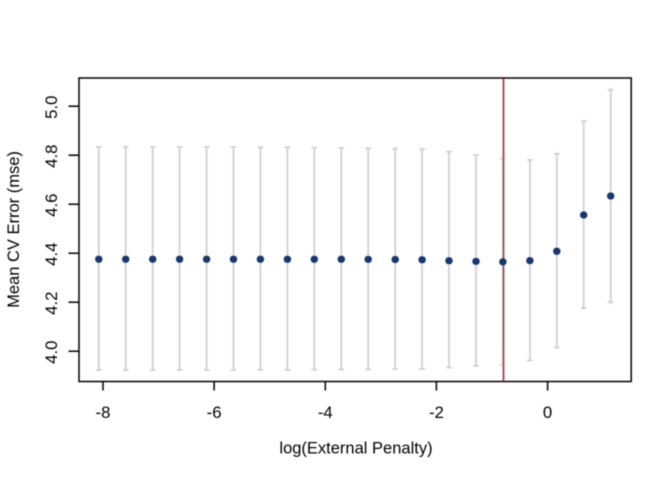 This screenshot has width=672, height=485. I want to click on svg-text: Mean CV Error (mse), so click(14, 229).